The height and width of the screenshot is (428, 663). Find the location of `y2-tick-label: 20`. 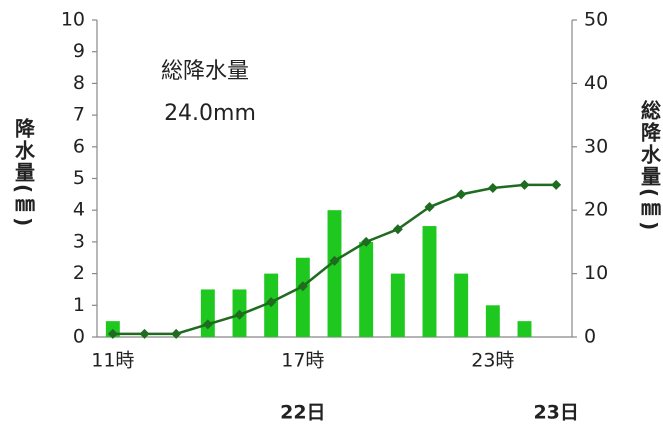

y2-tick-label: 20 is located at coordinates (596, 210).